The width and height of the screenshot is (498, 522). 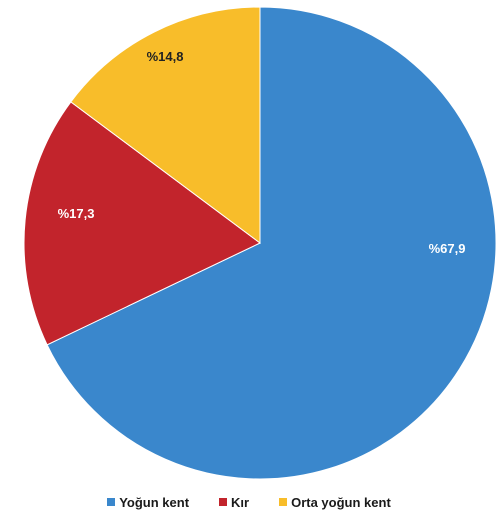 I want to click on legend-item-kir: Kır, so click(x=234, y=502).